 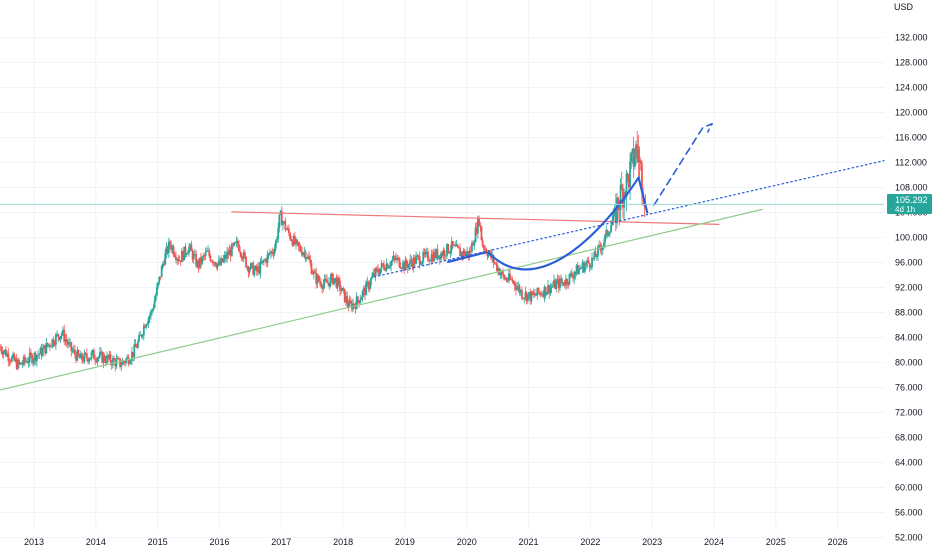 I want to click on time-tick-label: 2016, so click(x=219, y=542).